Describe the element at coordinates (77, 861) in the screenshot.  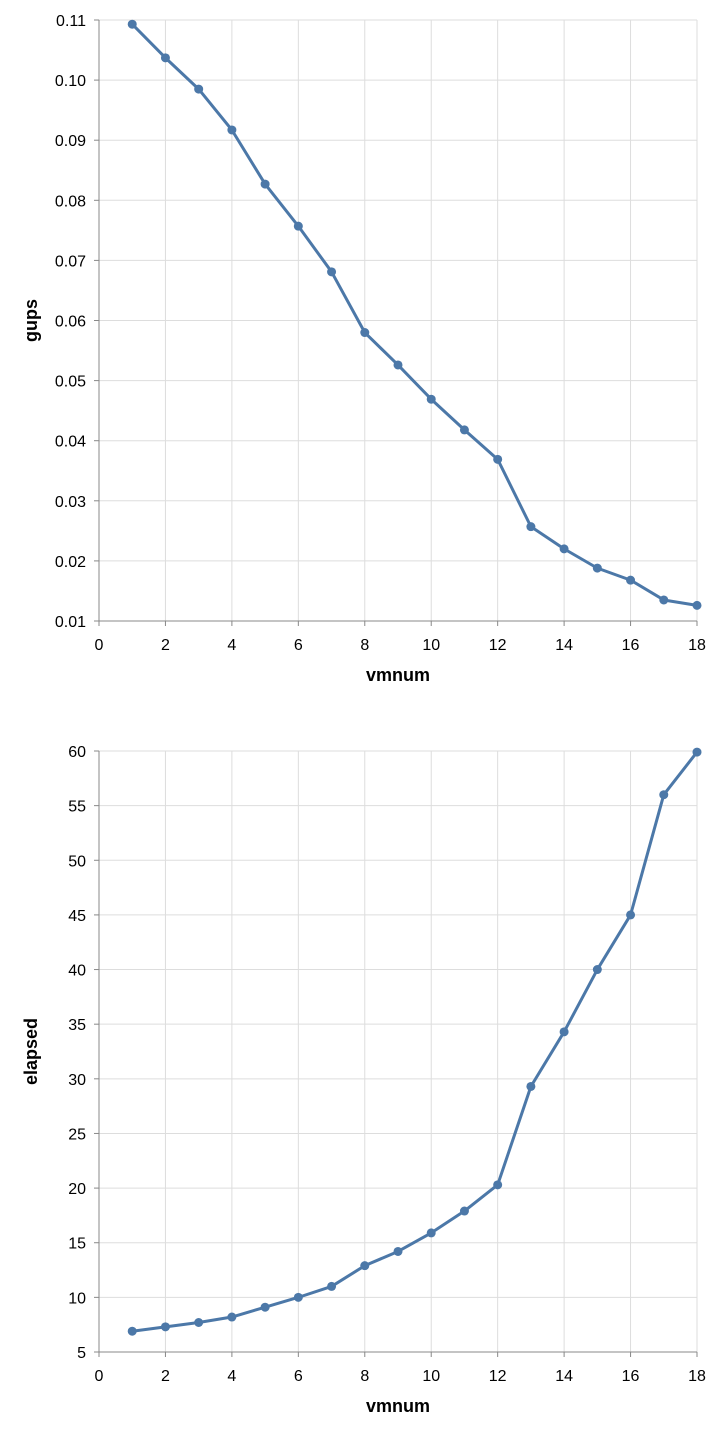
I see `y-tick-label: 50` at that location.